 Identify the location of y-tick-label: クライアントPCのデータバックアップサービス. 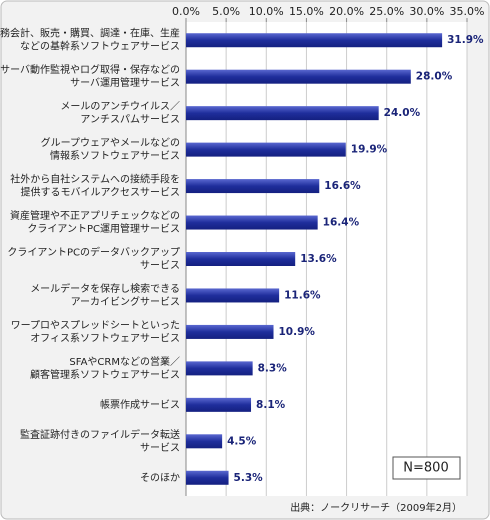
(93, 259).